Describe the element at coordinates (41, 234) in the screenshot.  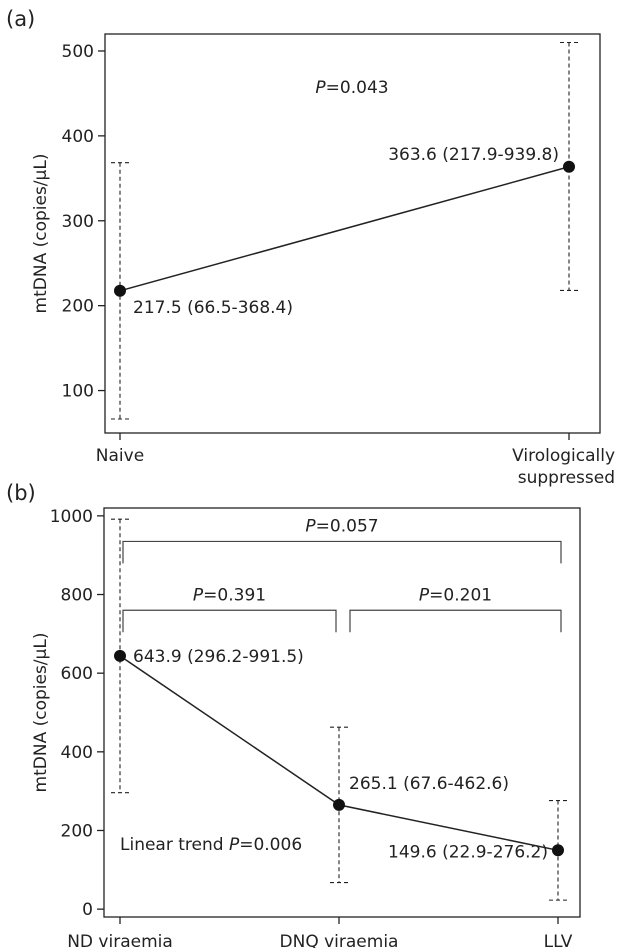
I see `panel-a-y-axis-label: mtDNA (copies/μL)` at that location.